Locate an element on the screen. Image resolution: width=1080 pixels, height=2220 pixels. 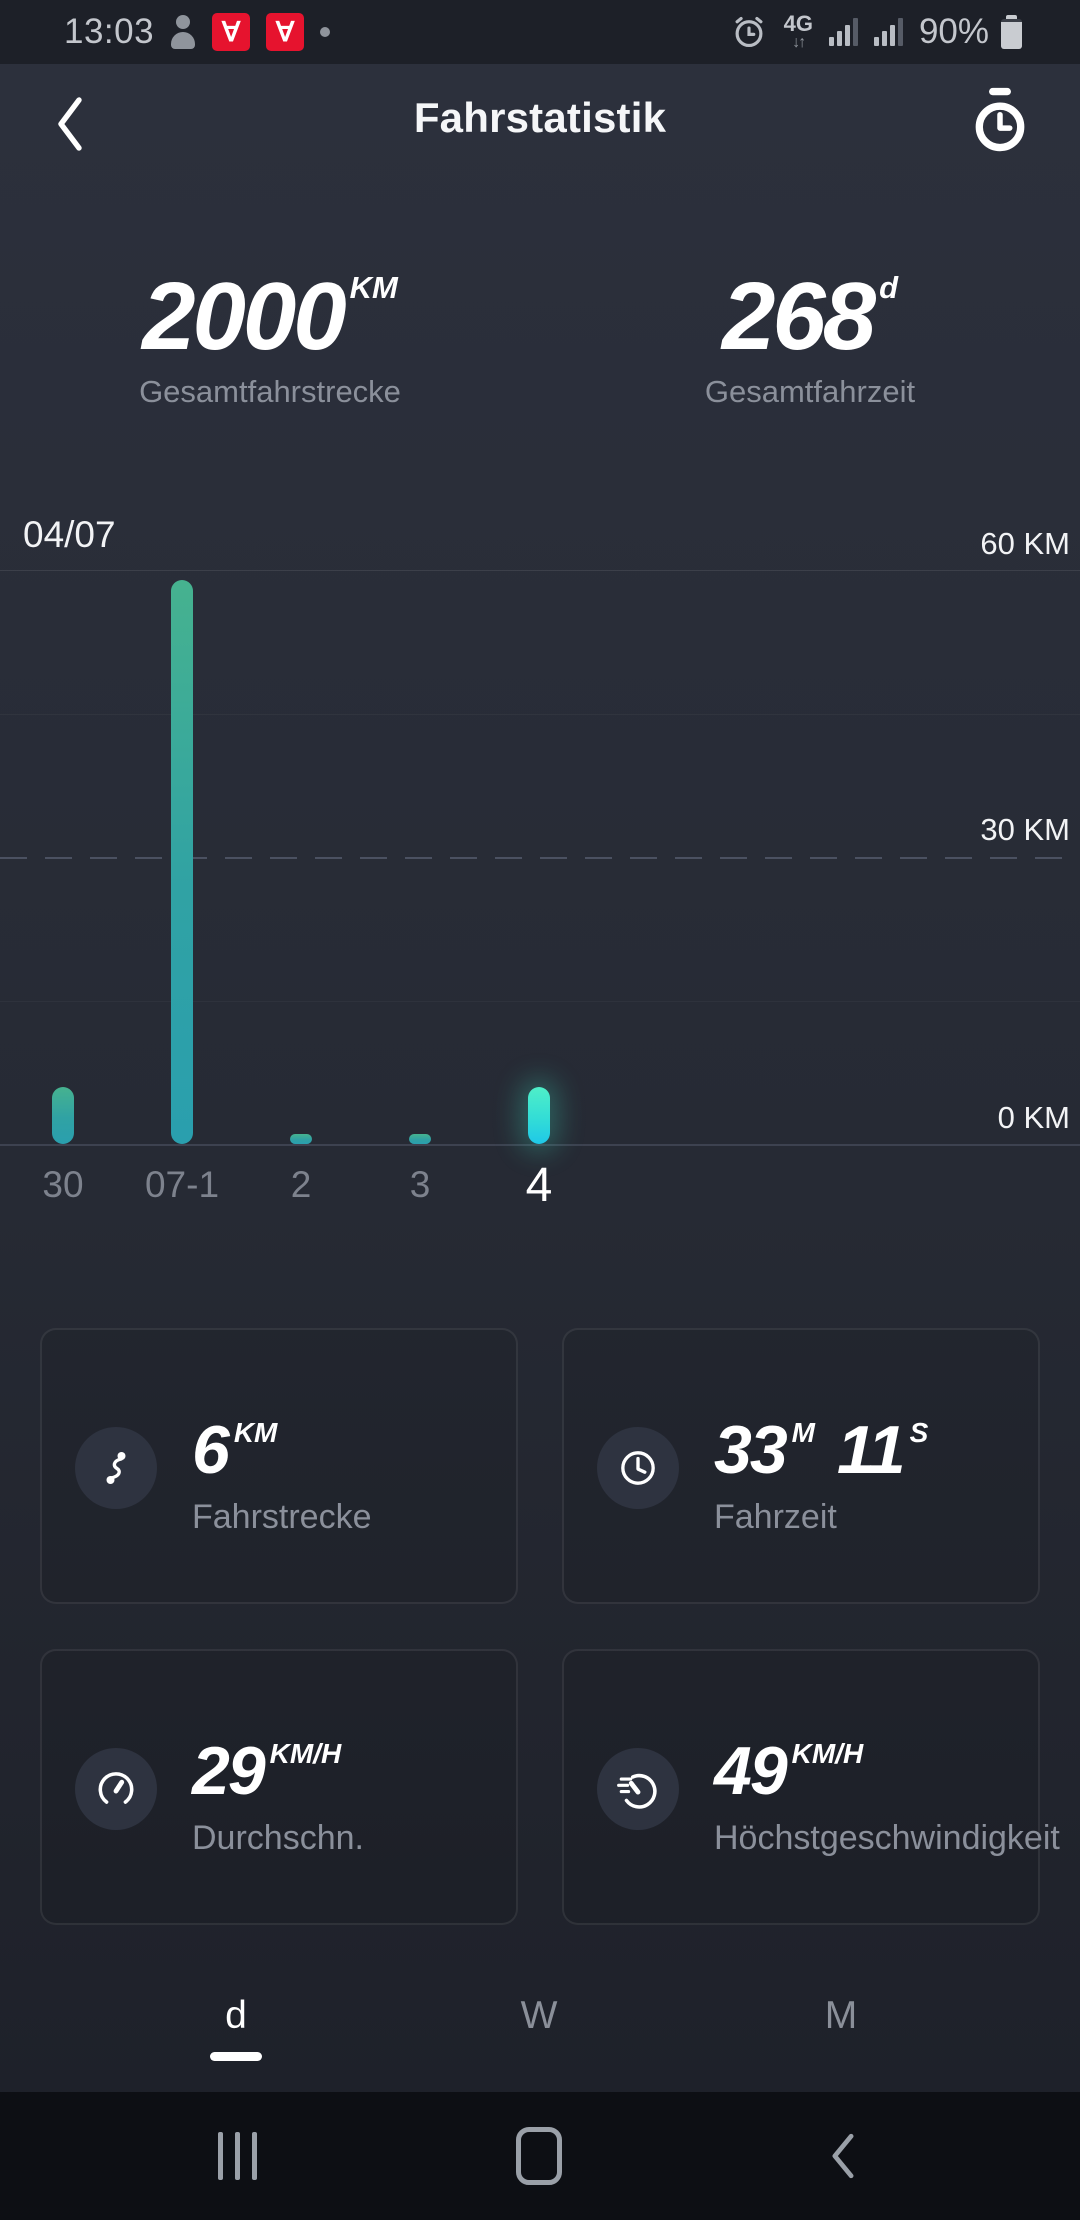
status-bar: 13:03 ∀ ∀ 4G ↓↑ 90% is located at coordinates (540, 32).